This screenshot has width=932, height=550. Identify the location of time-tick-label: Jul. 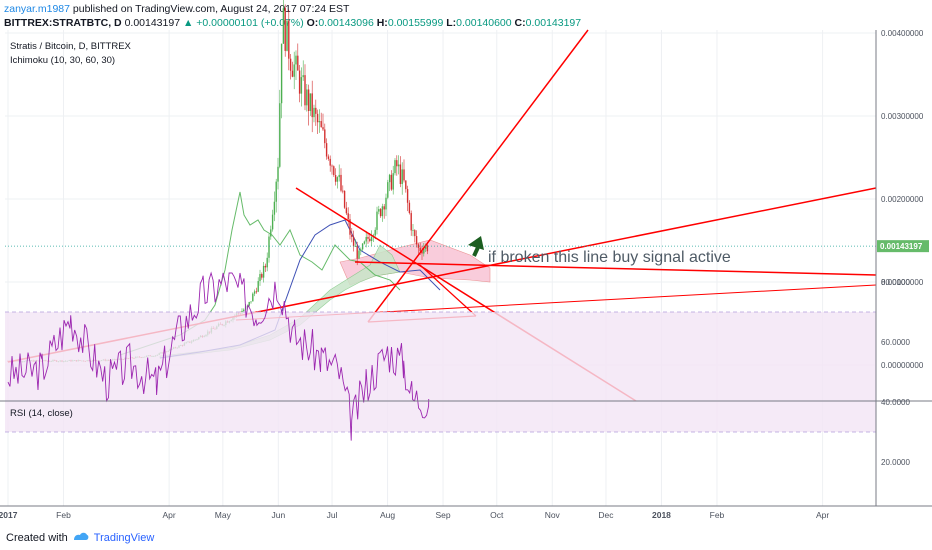
(332, 515).